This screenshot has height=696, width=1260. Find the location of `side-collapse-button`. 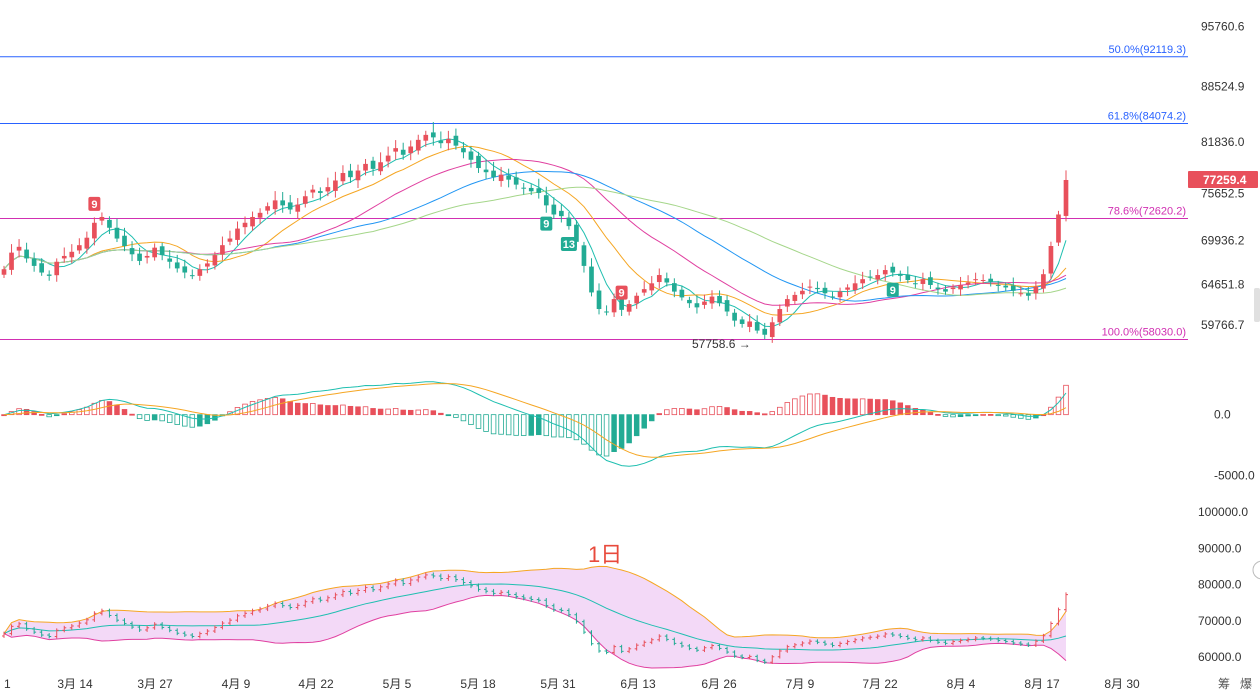

side-collapse-button is located at coordinates (1256, 570).